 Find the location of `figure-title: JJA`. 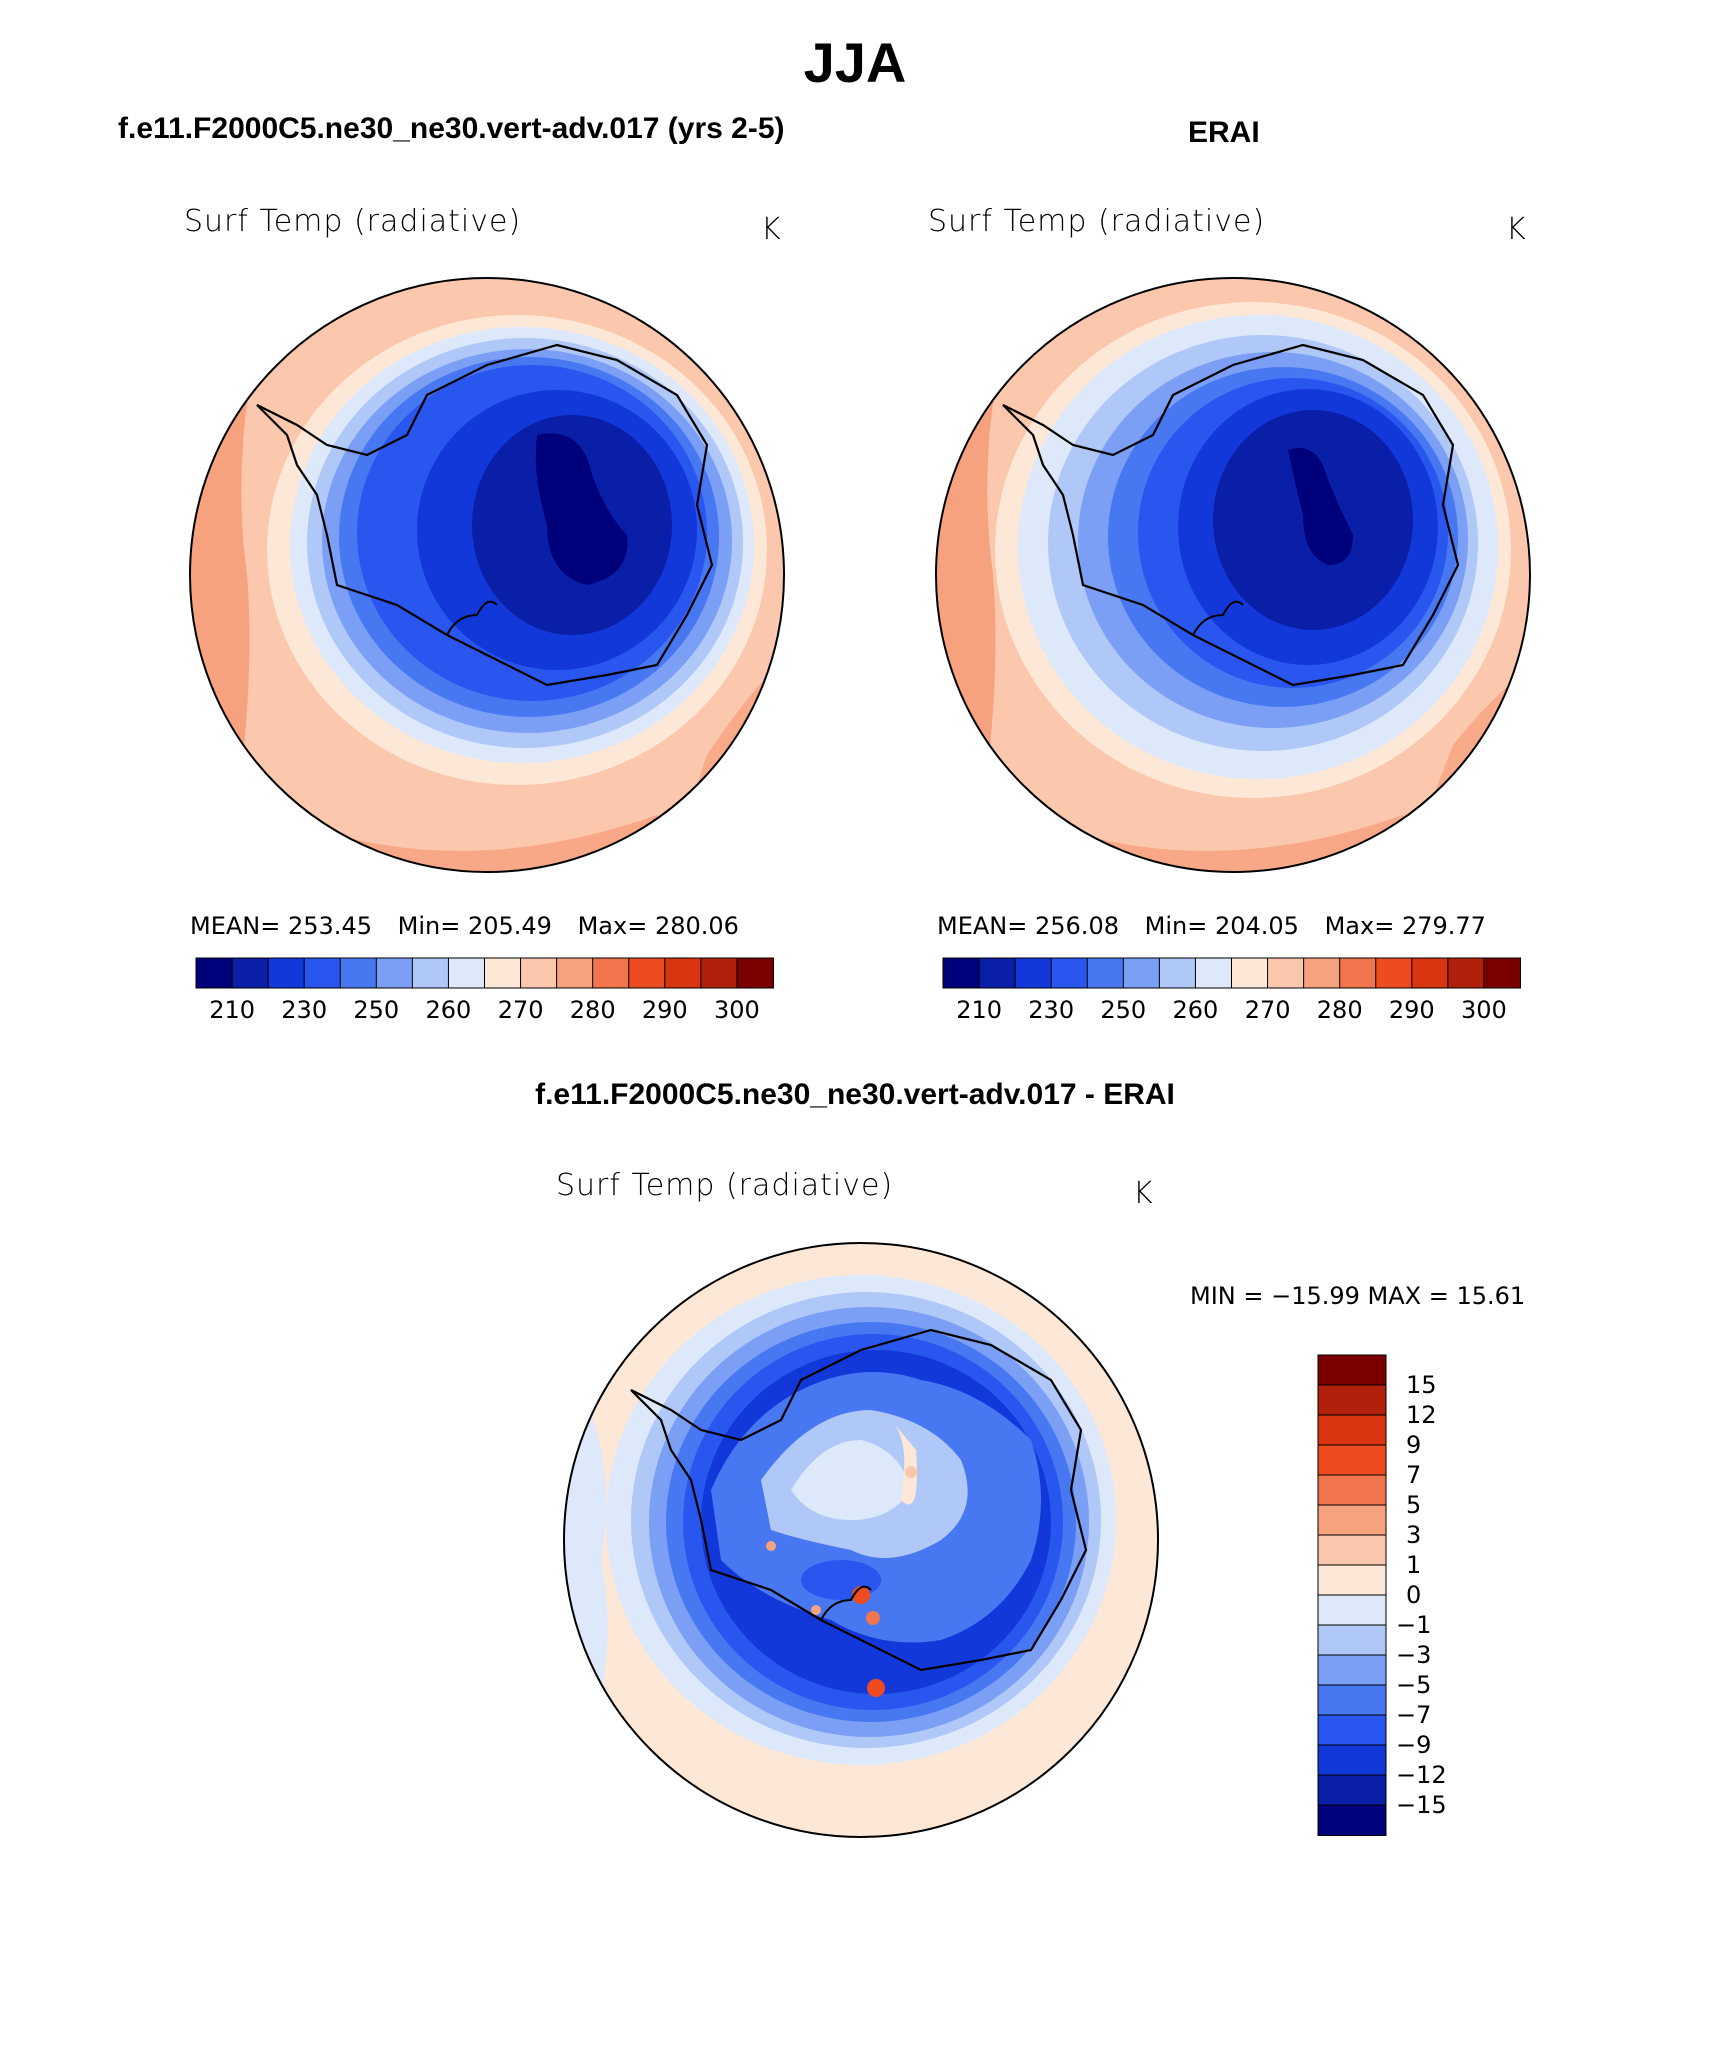

figure-title: JJA is located at coordinates (855, 62).